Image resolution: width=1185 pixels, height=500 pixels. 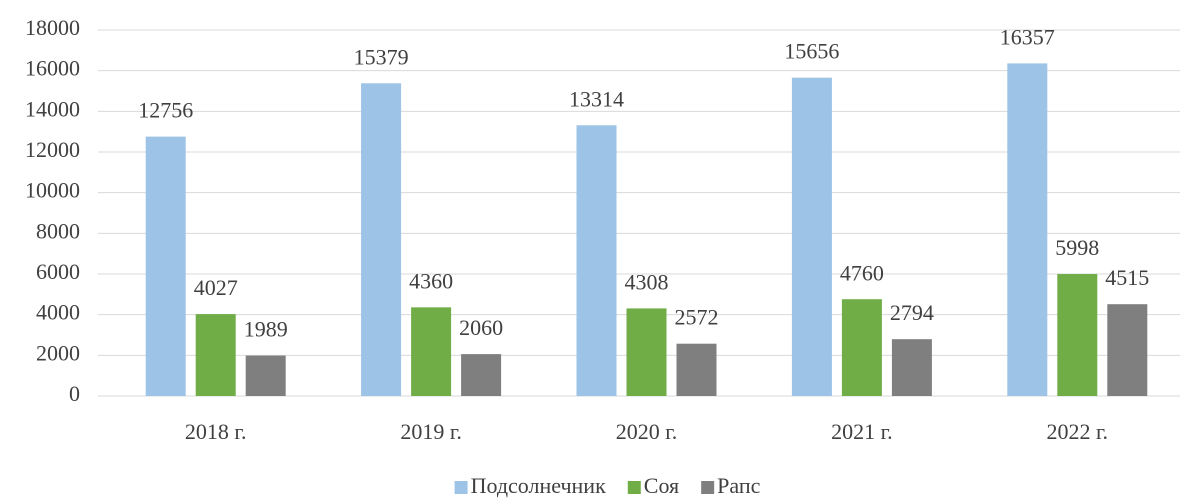 I want to click on legend-label: Подсолнечник, so click(x=539, y=485).